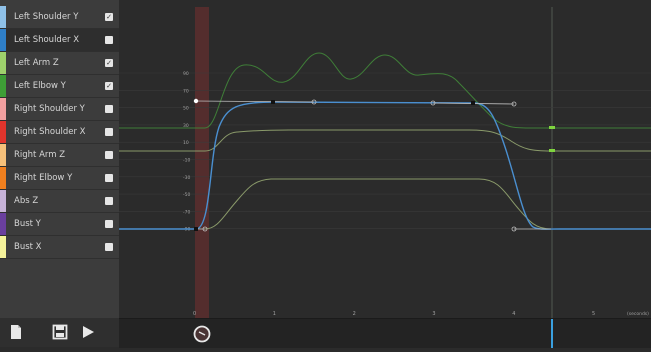  What do you see at coordinates (202, 333) in the screenshot?
I see `playhead-knob-icon` at bounding box center [202, 333].